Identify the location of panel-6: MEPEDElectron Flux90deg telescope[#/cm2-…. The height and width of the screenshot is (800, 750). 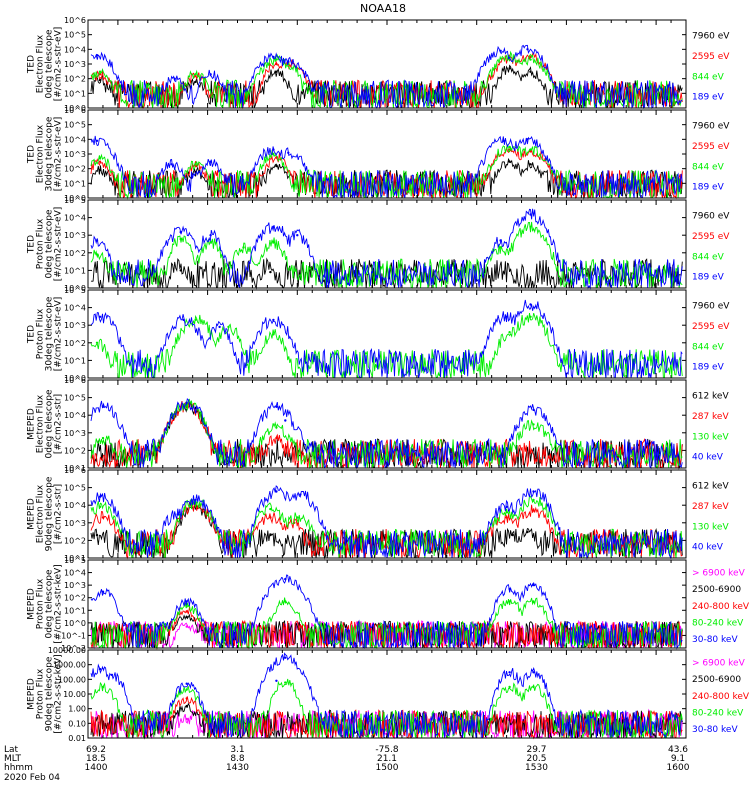
(378, 514).